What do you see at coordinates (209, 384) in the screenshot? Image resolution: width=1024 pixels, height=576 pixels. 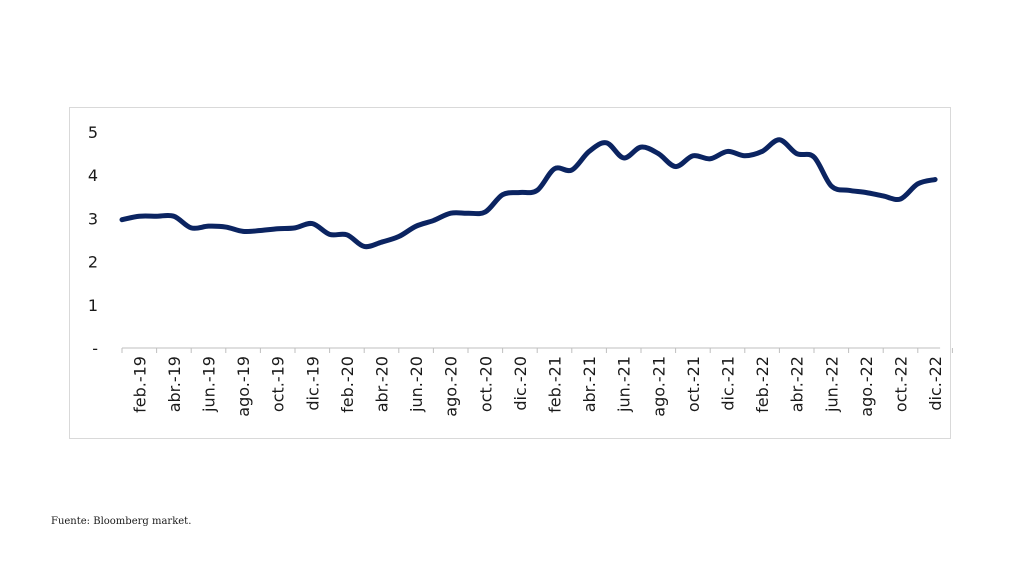 I see `x-tick-label: jun.-19` at bounding box center [209, 384].